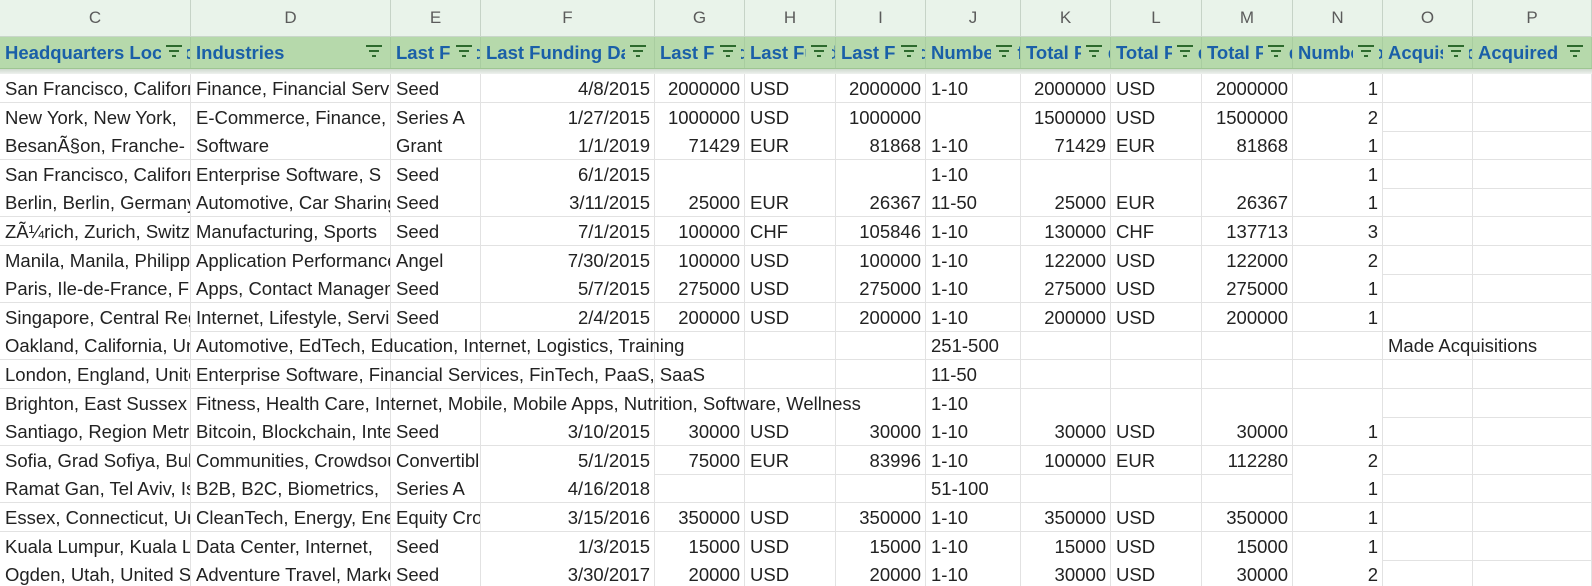  Describe the element at coordinates (95, 52) in the screenshot. I see `header-cell: Headquarters Location` at that location.